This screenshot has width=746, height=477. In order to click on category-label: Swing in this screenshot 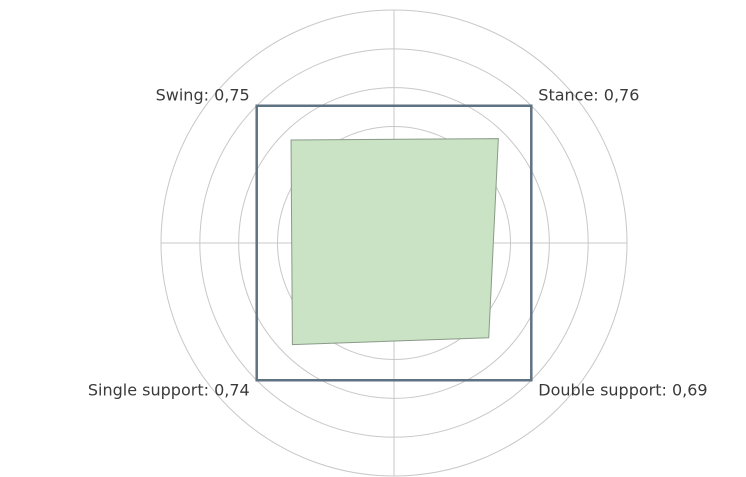, I will do `click(180, 94)`.